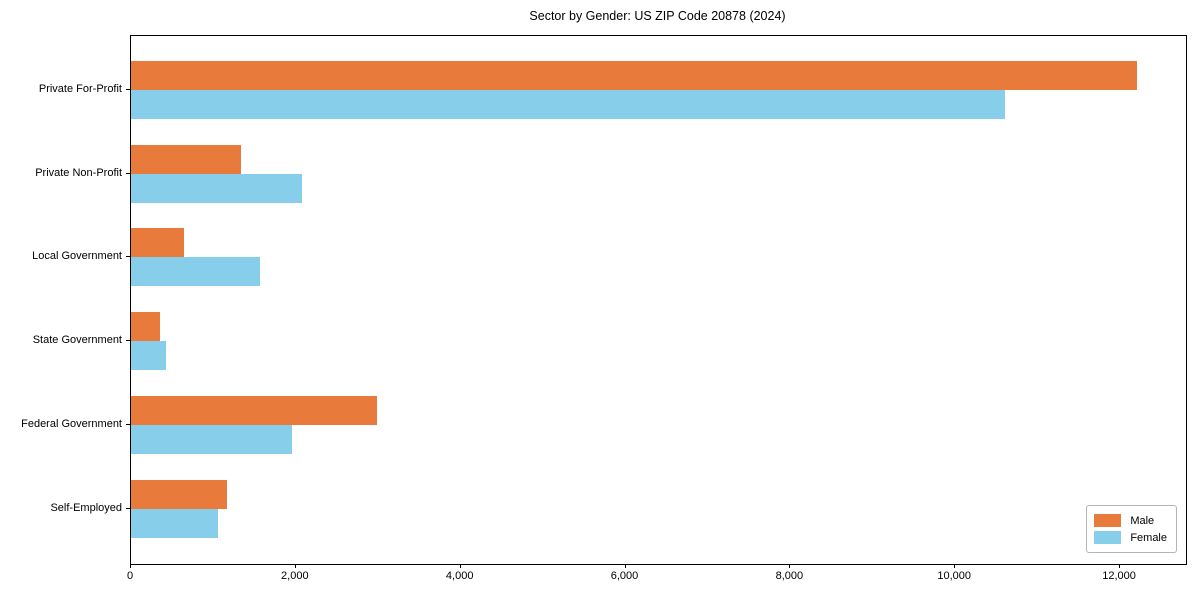  What do you see at coordinates (1148, 537) in the screenshot?
I see `legend-label-female: Female` at bounding box center [1148, 537].